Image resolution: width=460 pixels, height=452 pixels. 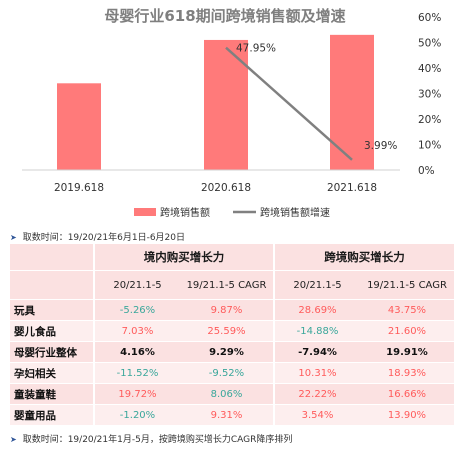 I want to click on table-corner, so click(x=52, y=257).